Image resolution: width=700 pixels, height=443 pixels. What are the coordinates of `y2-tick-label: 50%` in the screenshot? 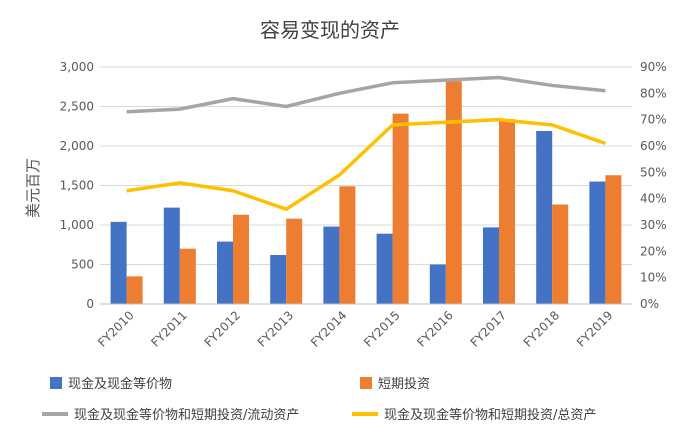 It's located at (653, 172).